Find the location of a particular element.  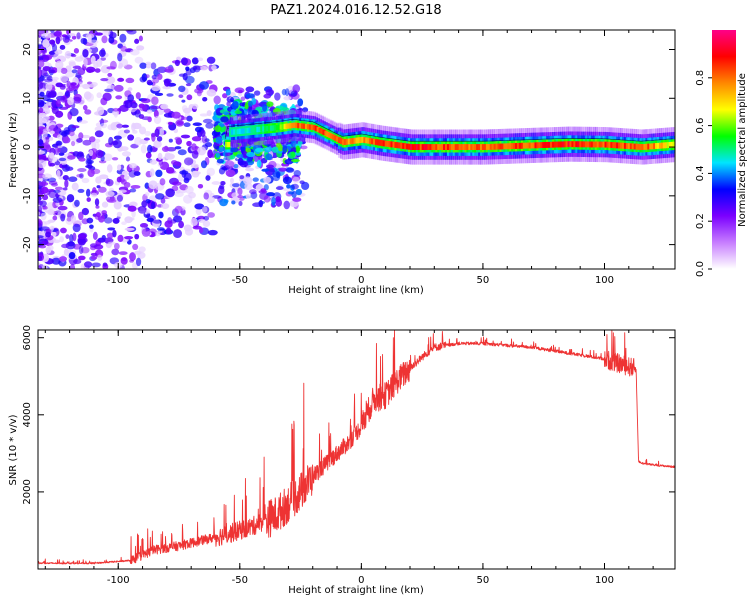

chart-title: PAZ1.2024.016.12.52.G18 is located at coordinates (355, 10).